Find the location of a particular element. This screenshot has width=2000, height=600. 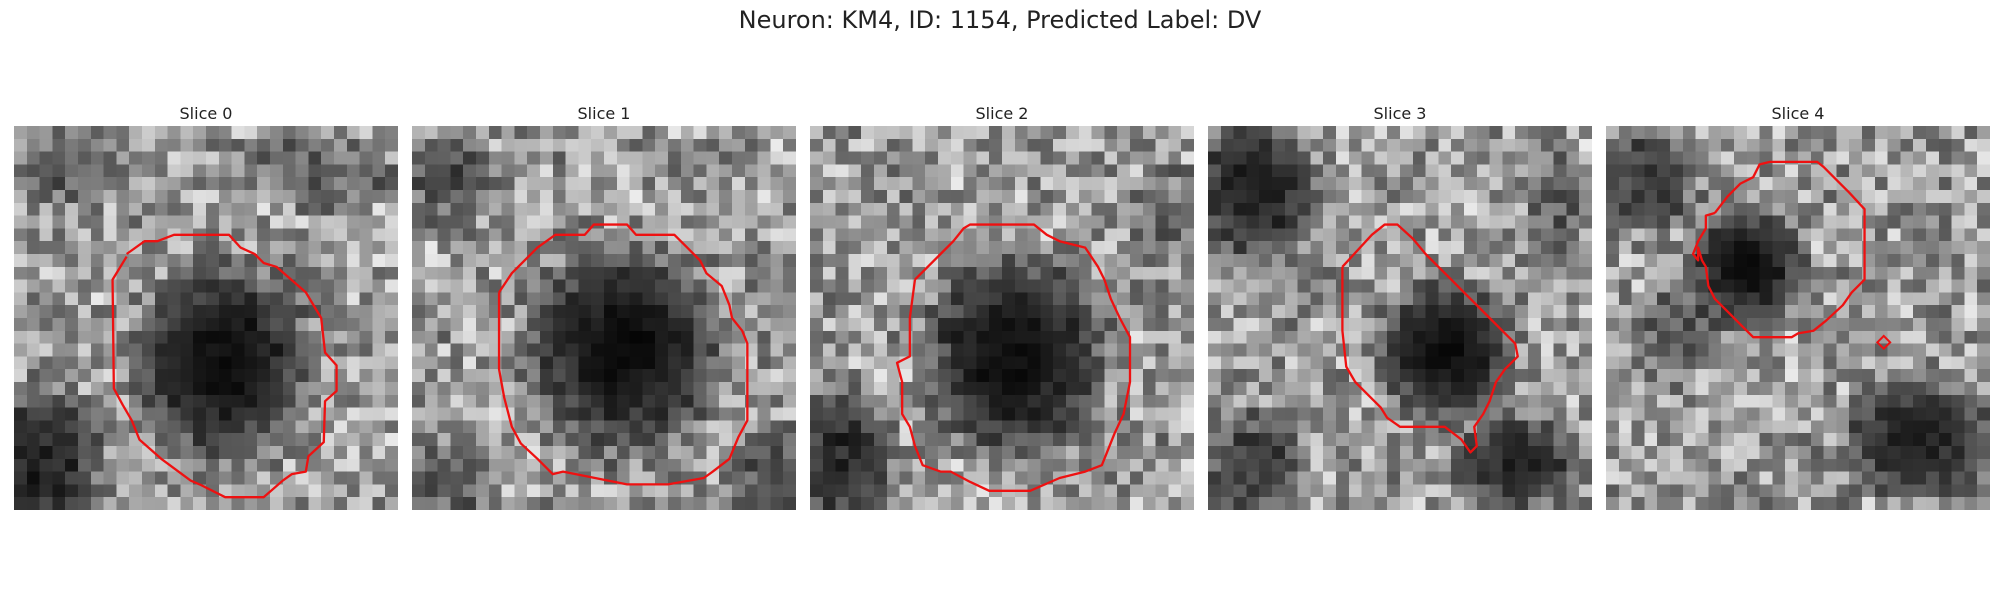

slice-panel-3: Slice 3 is located at coordinates (1400, 307).